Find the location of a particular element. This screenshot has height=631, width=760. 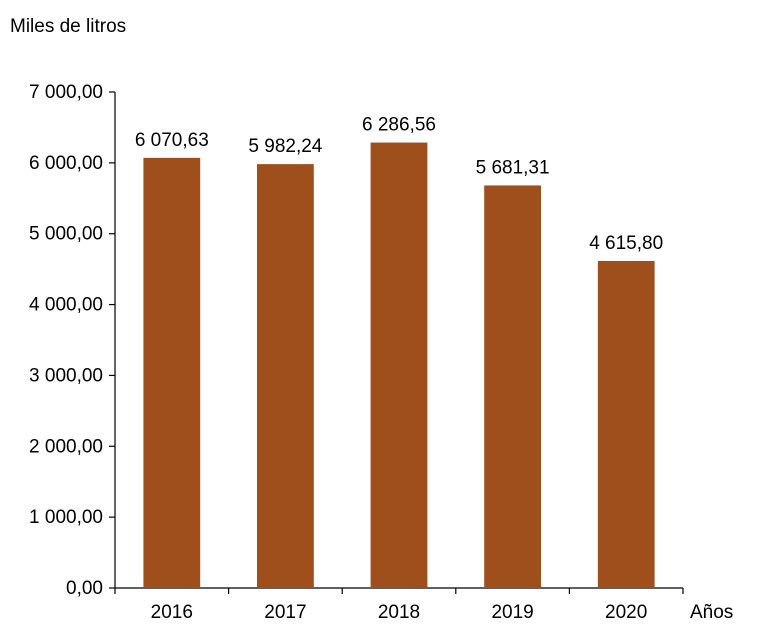

y-tick-label: 4 000,00 is located at coordinates (66, 305).